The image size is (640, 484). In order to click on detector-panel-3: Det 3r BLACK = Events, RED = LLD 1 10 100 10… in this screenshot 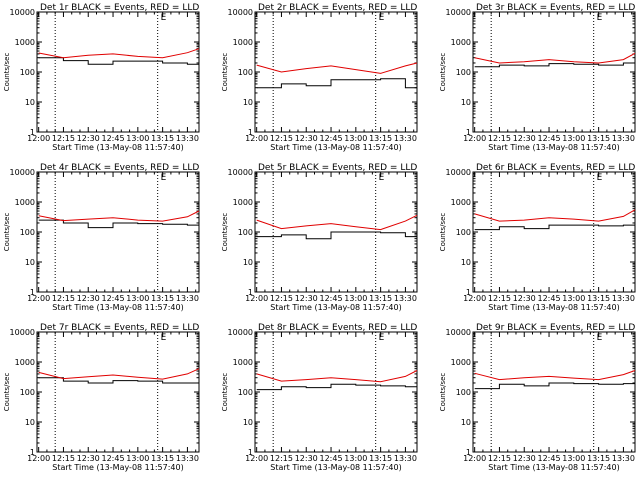, I will do `click(537, 77)`.